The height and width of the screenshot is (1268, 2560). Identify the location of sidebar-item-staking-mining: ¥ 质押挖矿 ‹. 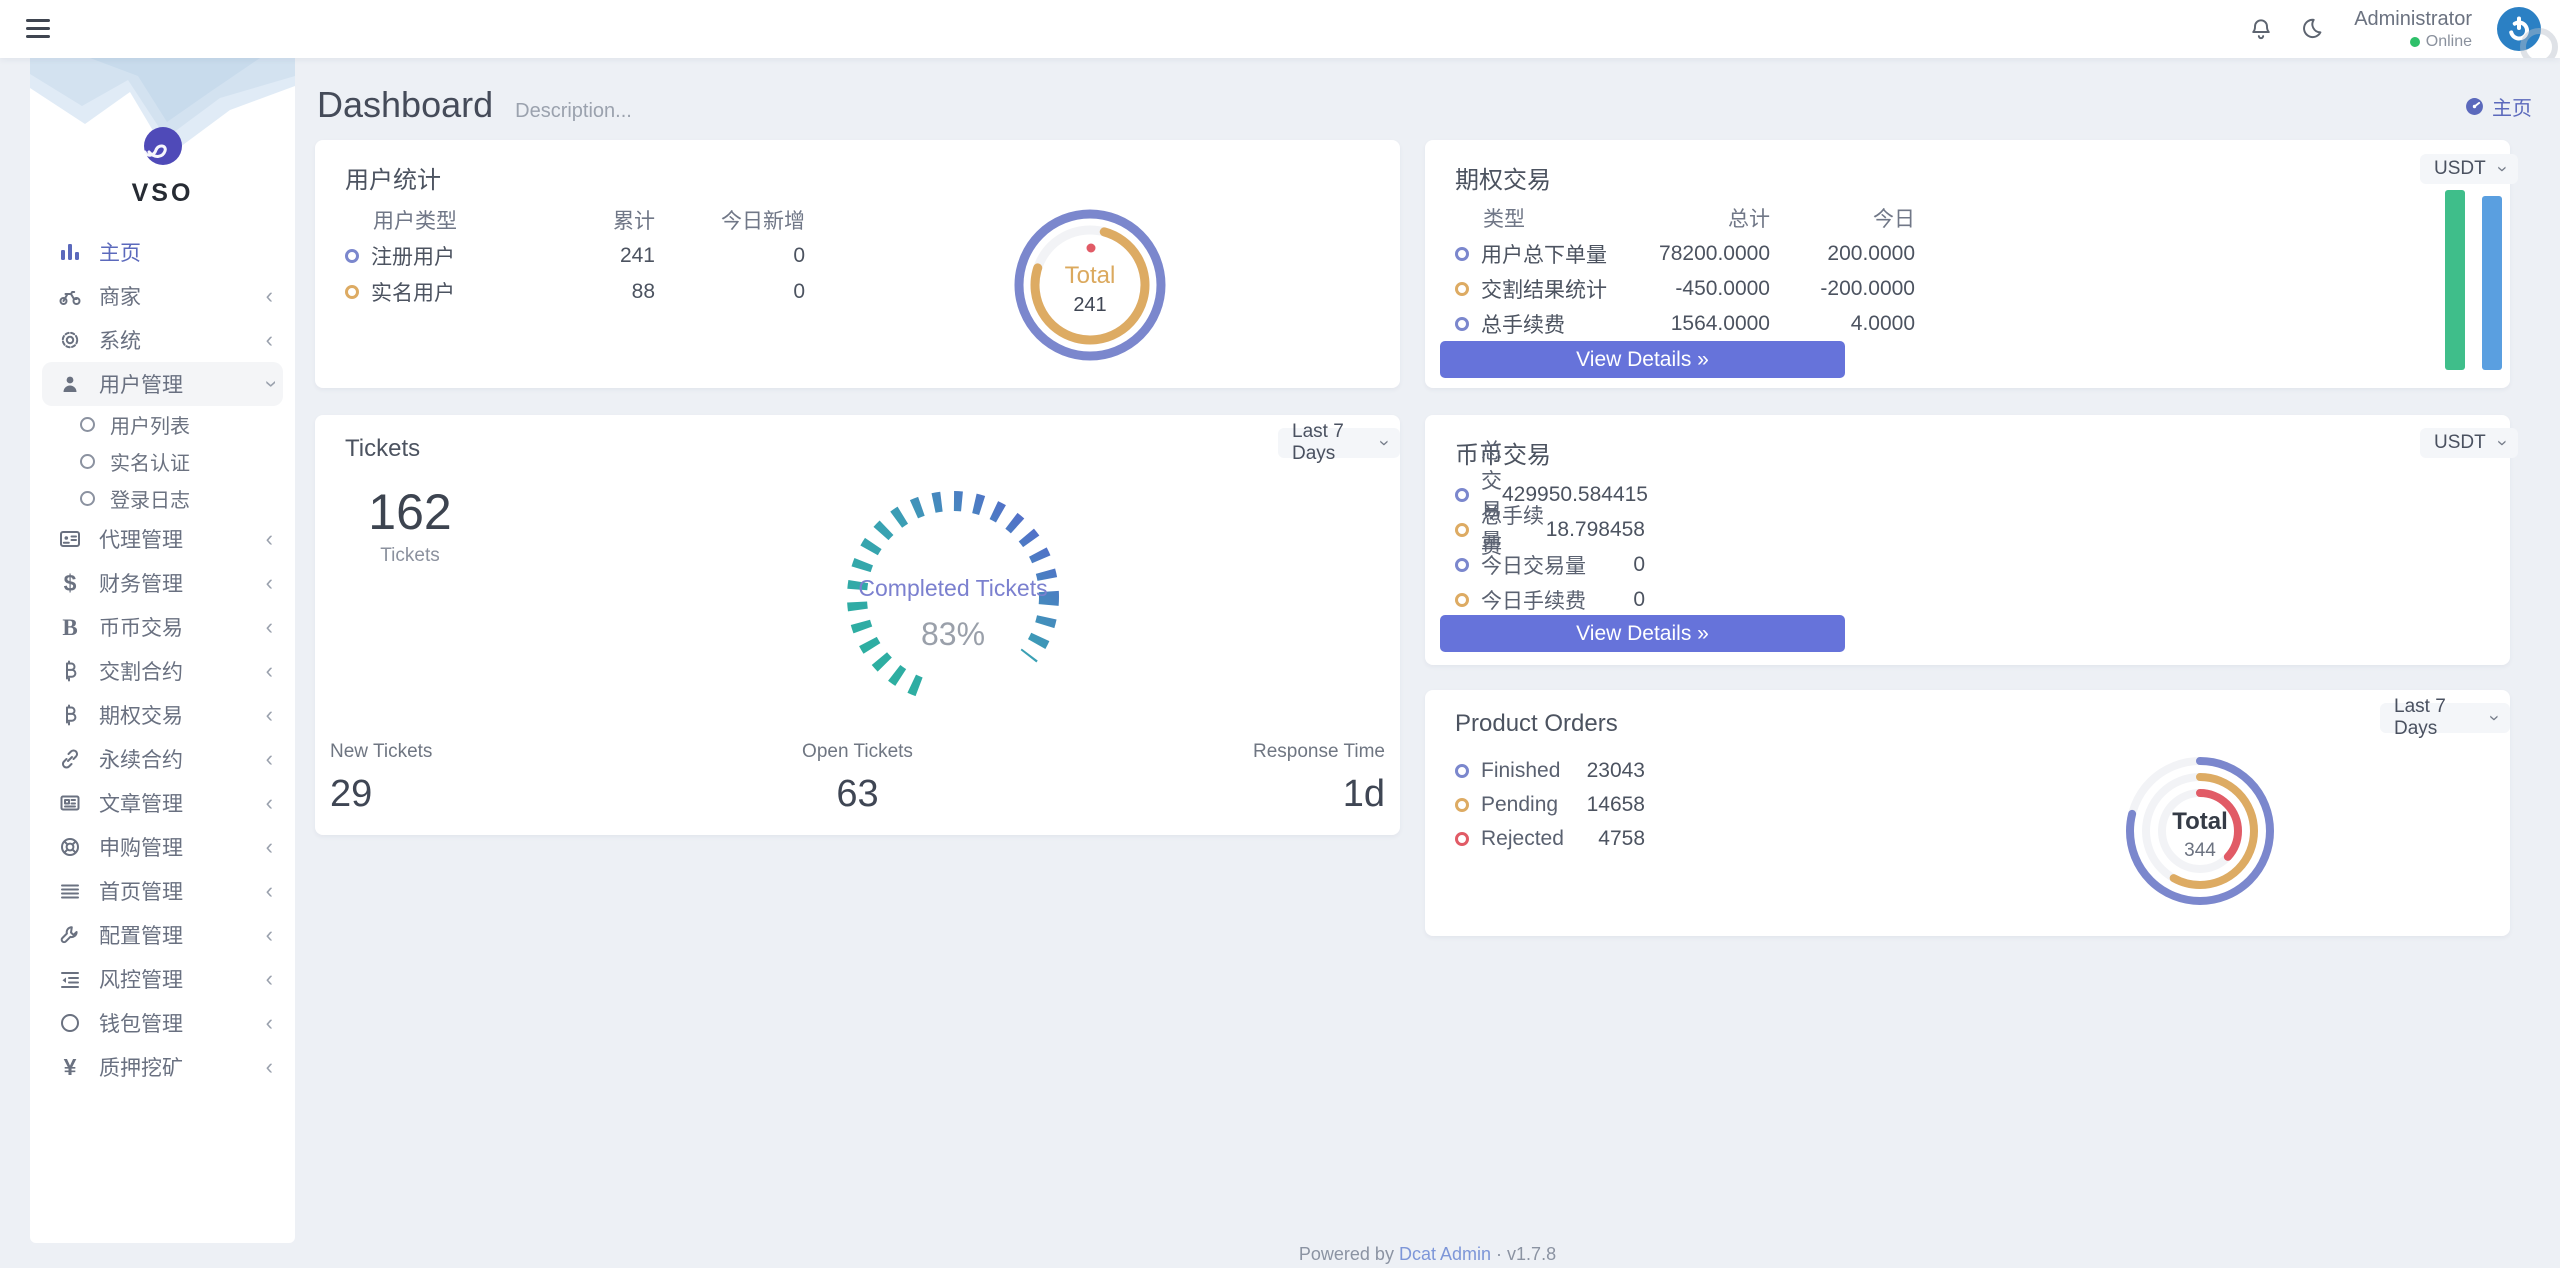
(162, 1067).